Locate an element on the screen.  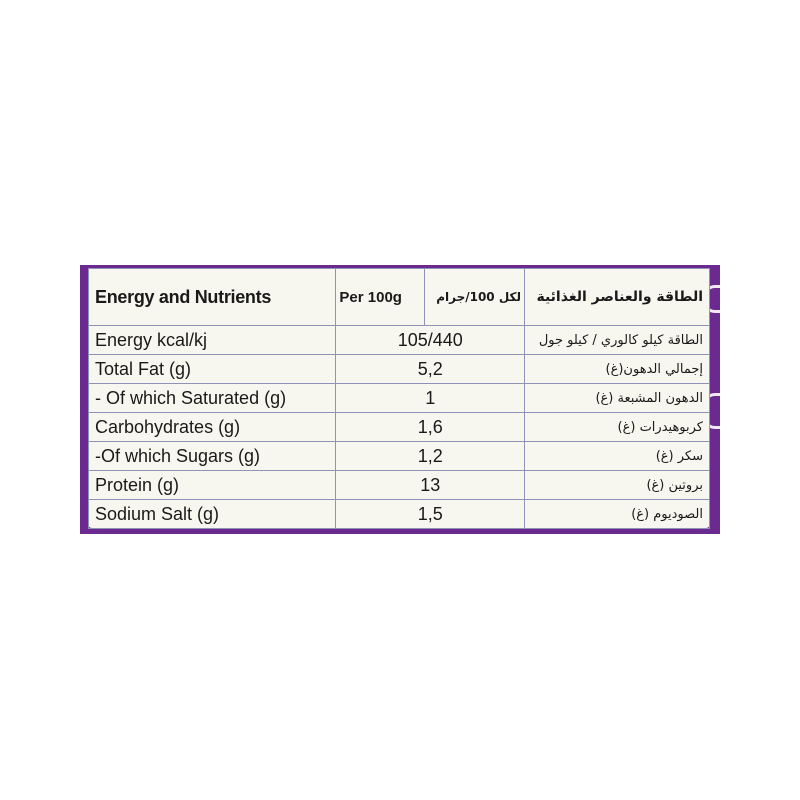
nutrient-value: 105/440 is located at coordinates (430, 340).